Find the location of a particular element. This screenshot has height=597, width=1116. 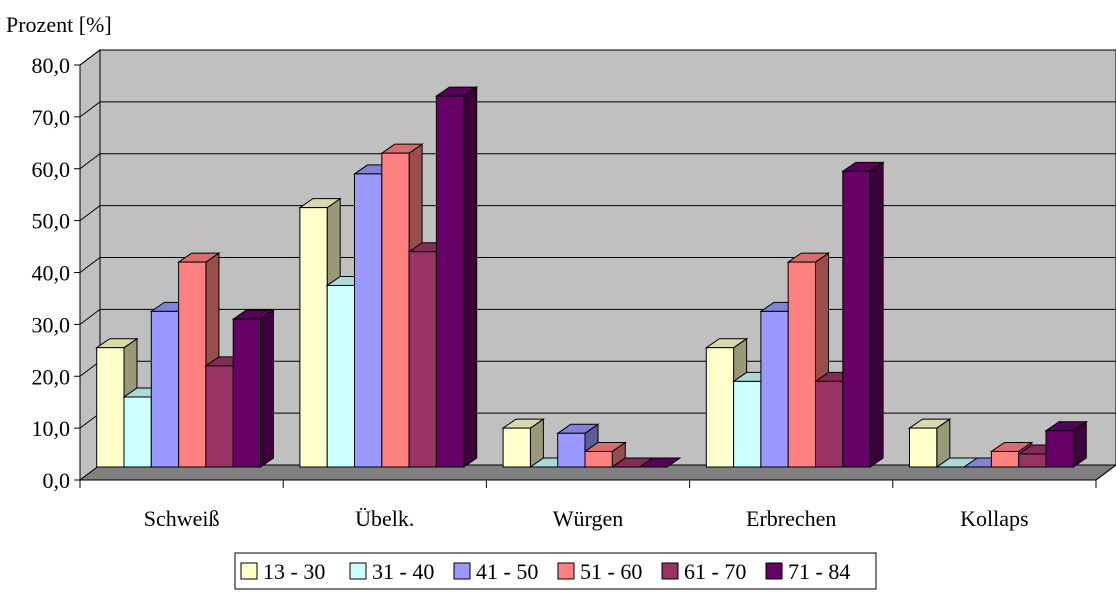

legend-label: 51 - 60 is located at coordinates (611, 571).